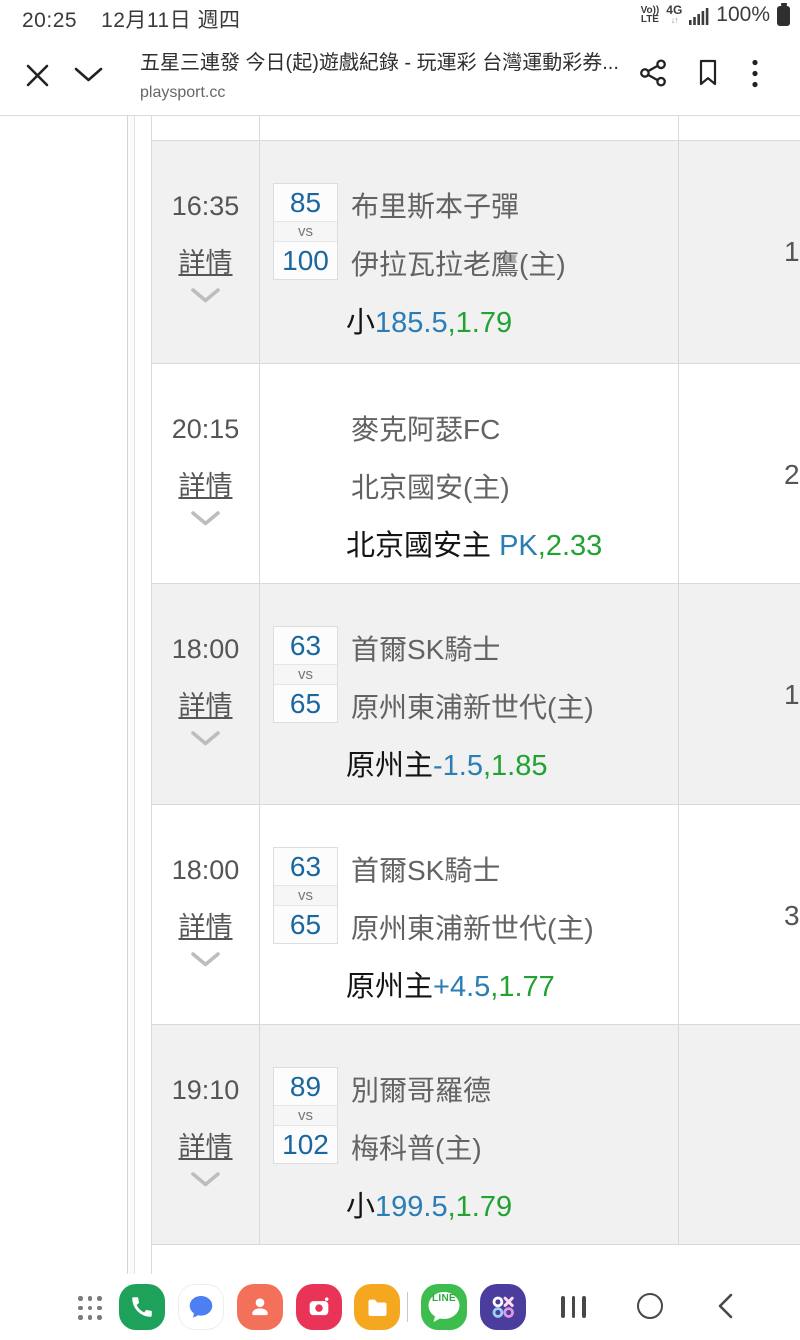 The image size is (800, 1340). I want to click on bet-pick: 北京國安主, so click(419, 546).